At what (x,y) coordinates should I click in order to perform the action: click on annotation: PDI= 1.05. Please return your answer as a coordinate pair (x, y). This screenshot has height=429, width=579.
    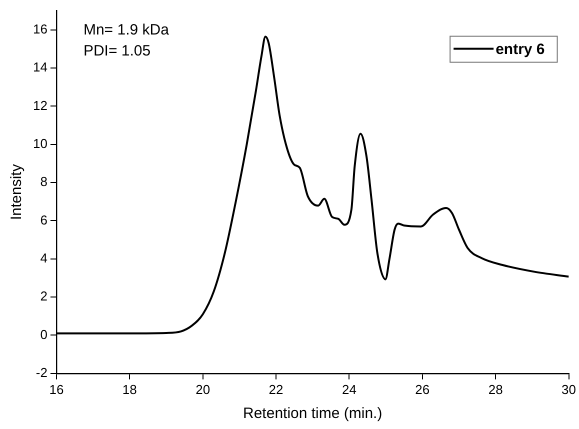
    Looking at the image, I should click on (117, 51).